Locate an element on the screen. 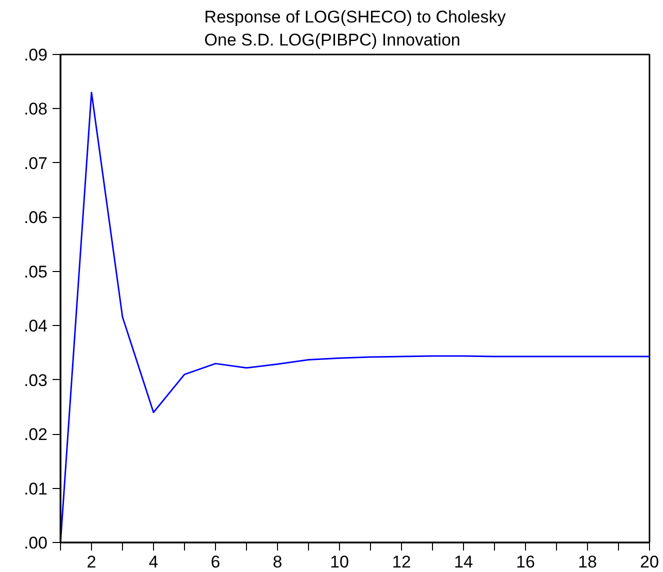 The width and height of the screenshot is (663, 572). chart-title: Response of LOG(SHECO) to Cholesky One S.D. LOG(PIBPC) Innovation is located at coordinates (355, 29).